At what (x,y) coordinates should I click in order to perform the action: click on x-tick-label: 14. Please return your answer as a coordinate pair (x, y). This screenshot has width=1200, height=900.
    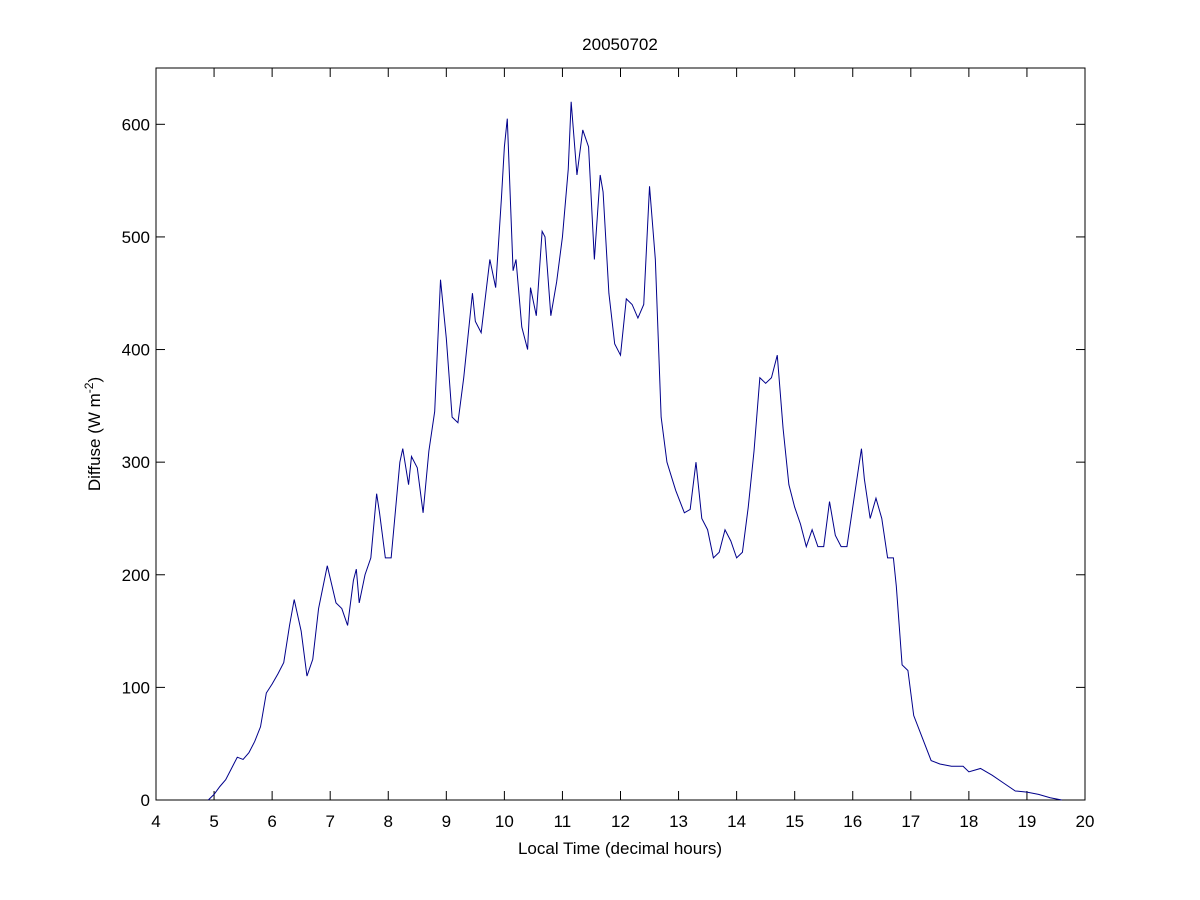
    Looking at the image, I should click on (736, 821).